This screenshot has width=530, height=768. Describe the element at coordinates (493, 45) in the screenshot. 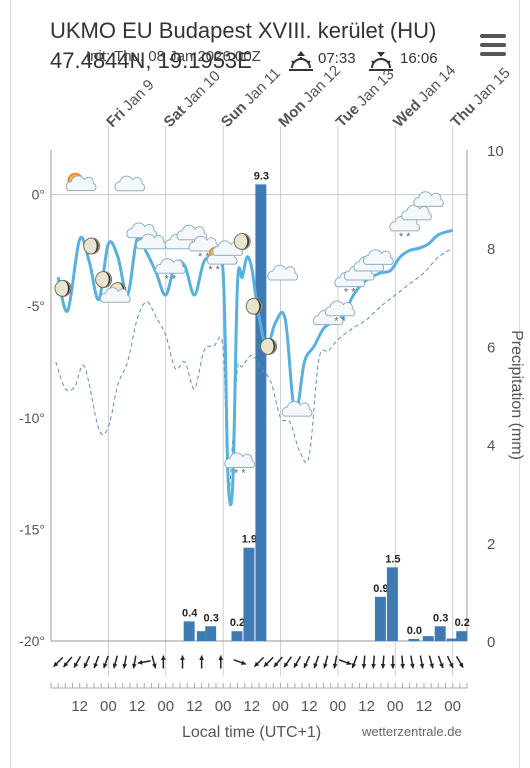

I see `menu-icon` at that location.